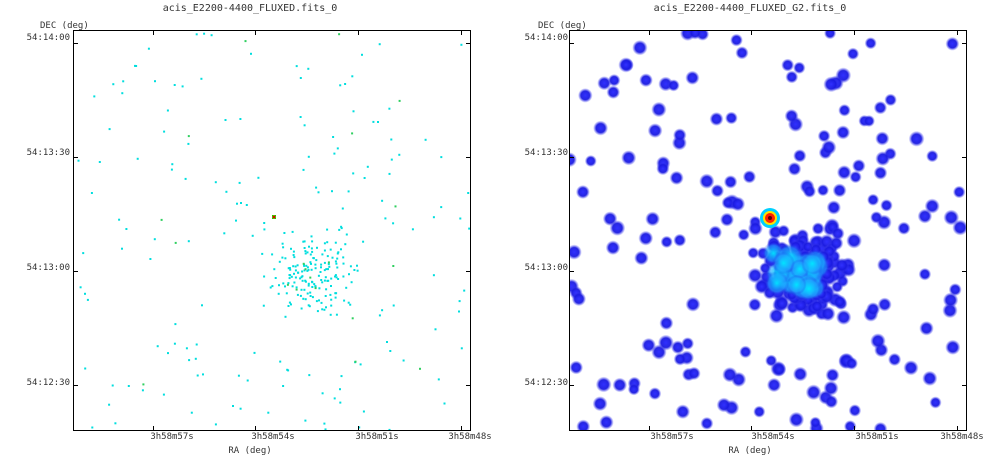  What do you see at coordinates (783, 263) in the screenshot?
I see `diffuse-emission` at bounding box center [783, 263].